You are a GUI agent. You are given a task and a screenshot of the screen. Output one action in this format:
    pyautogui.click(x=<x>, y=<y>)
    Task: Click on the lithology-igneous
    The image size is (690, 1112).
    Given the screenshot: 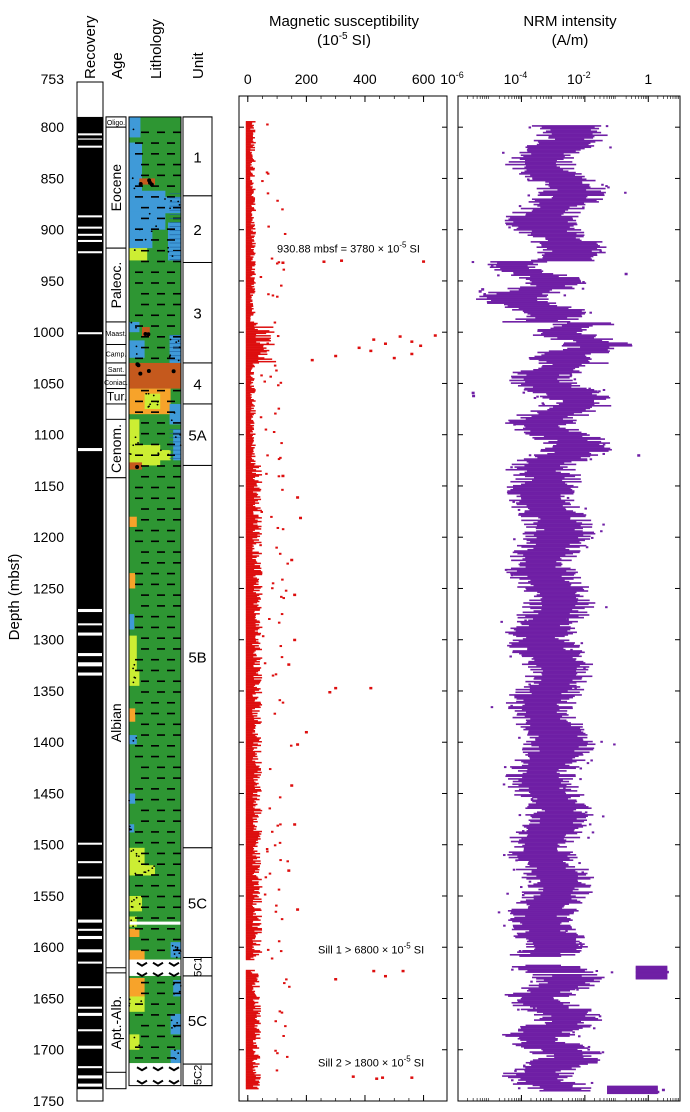 What is the action you would take?
    pyautogui.click(x=155, y=967)
    